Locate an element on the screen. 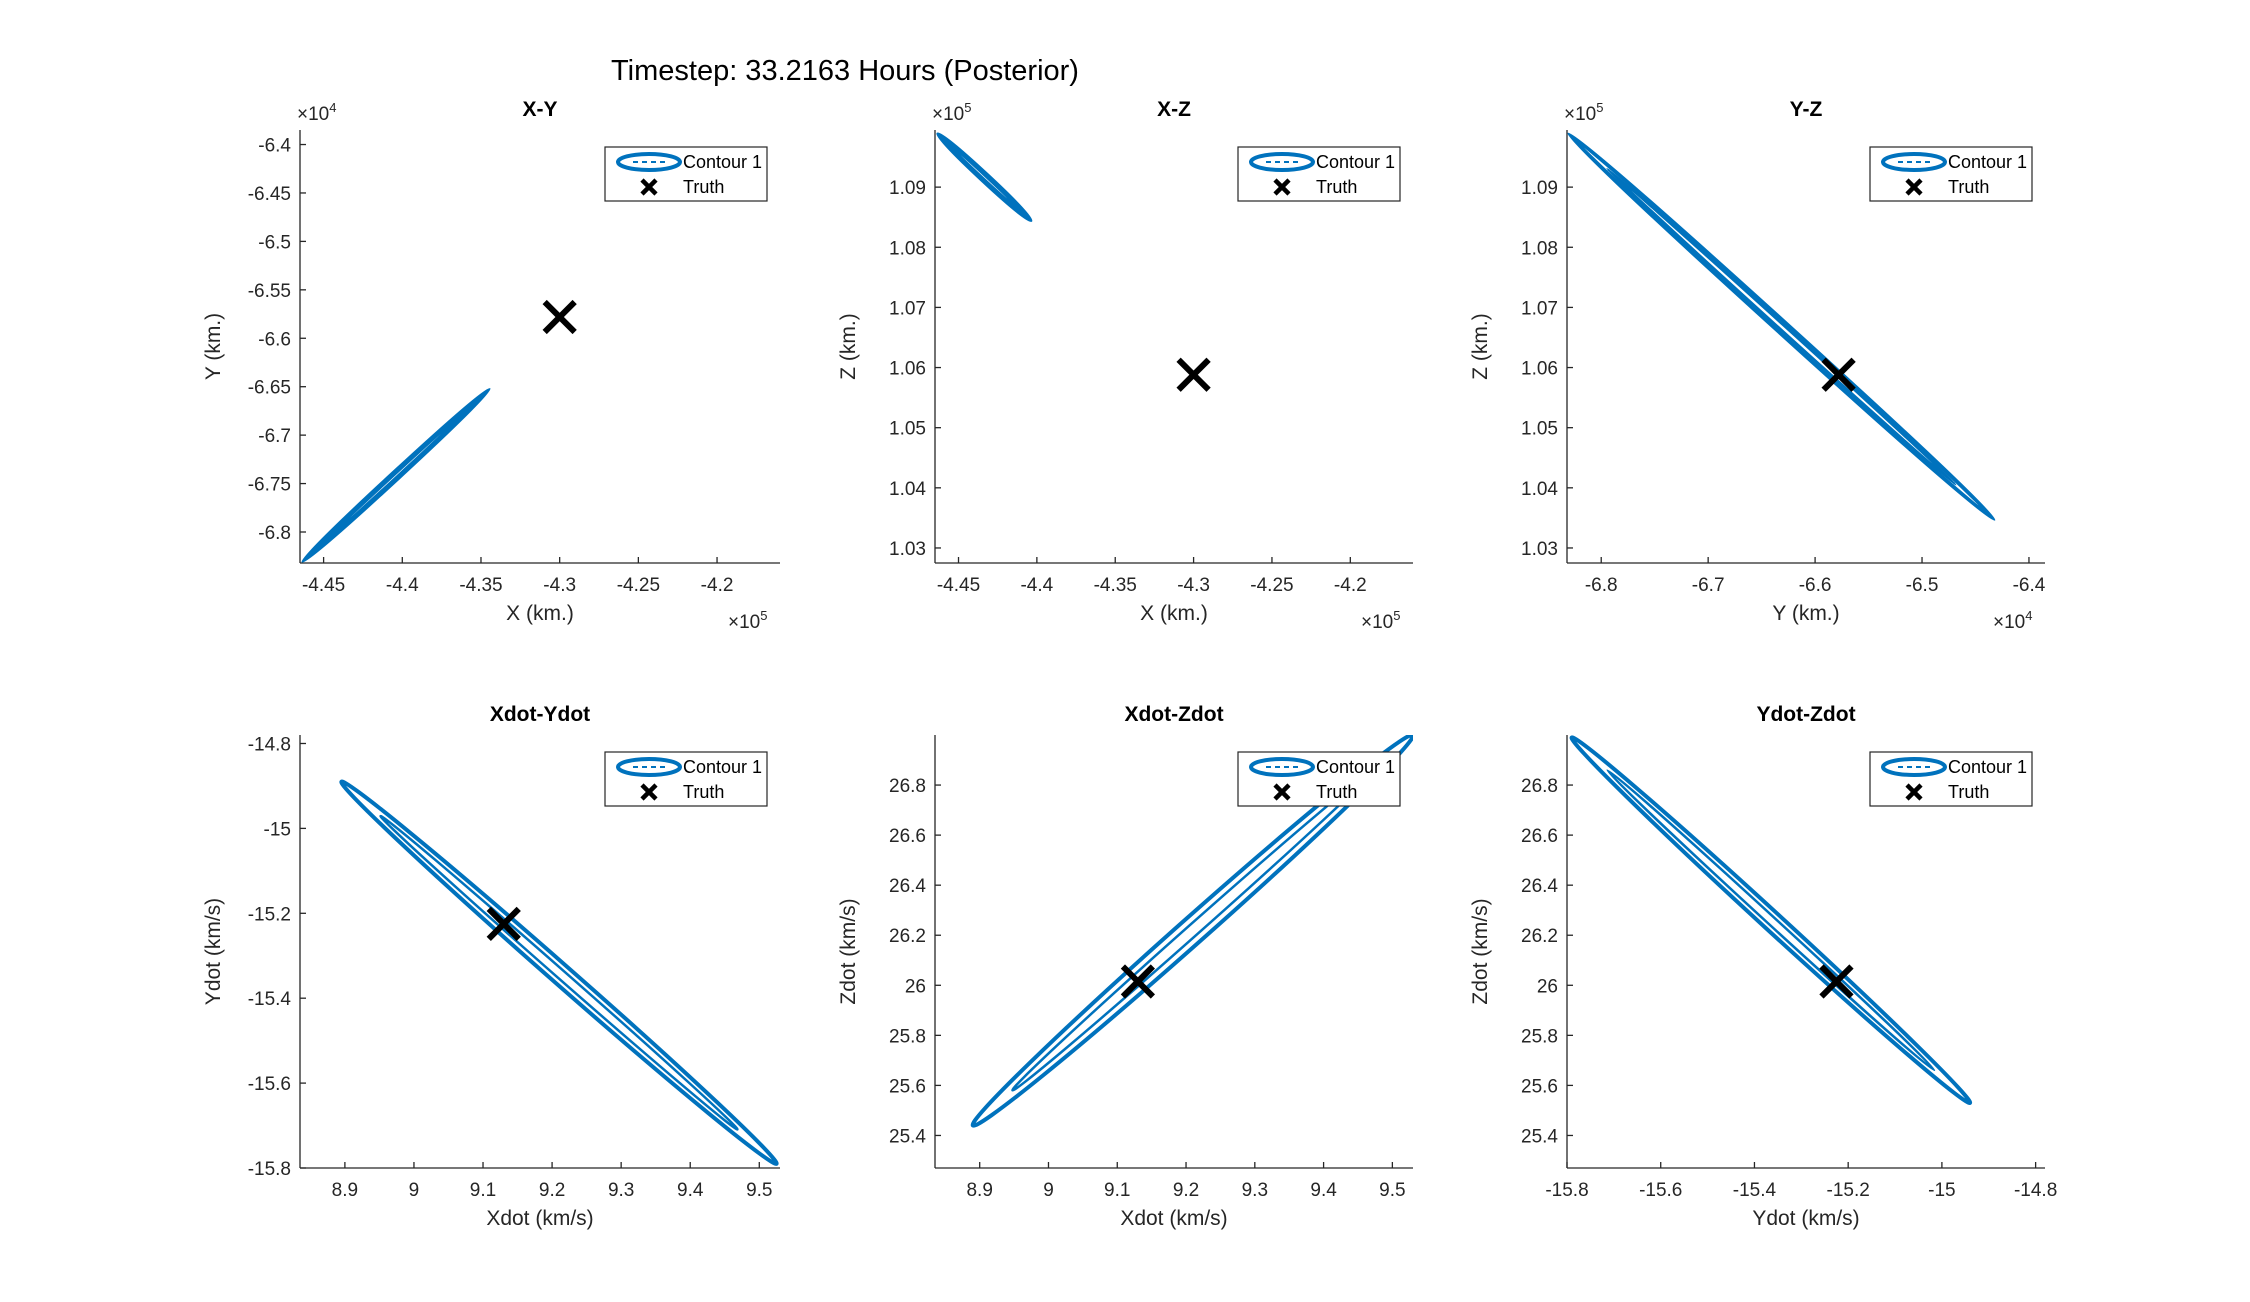 The height and width of the screenshot is (1302, 2250). x-tick-label: -6.8 is located at coordinates (1601, 585).